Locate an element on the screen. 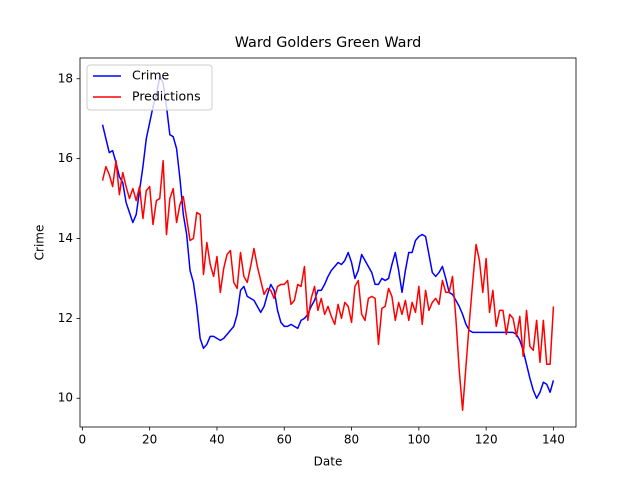  x-tick-label: 120 is located at coordinates (486, 440).